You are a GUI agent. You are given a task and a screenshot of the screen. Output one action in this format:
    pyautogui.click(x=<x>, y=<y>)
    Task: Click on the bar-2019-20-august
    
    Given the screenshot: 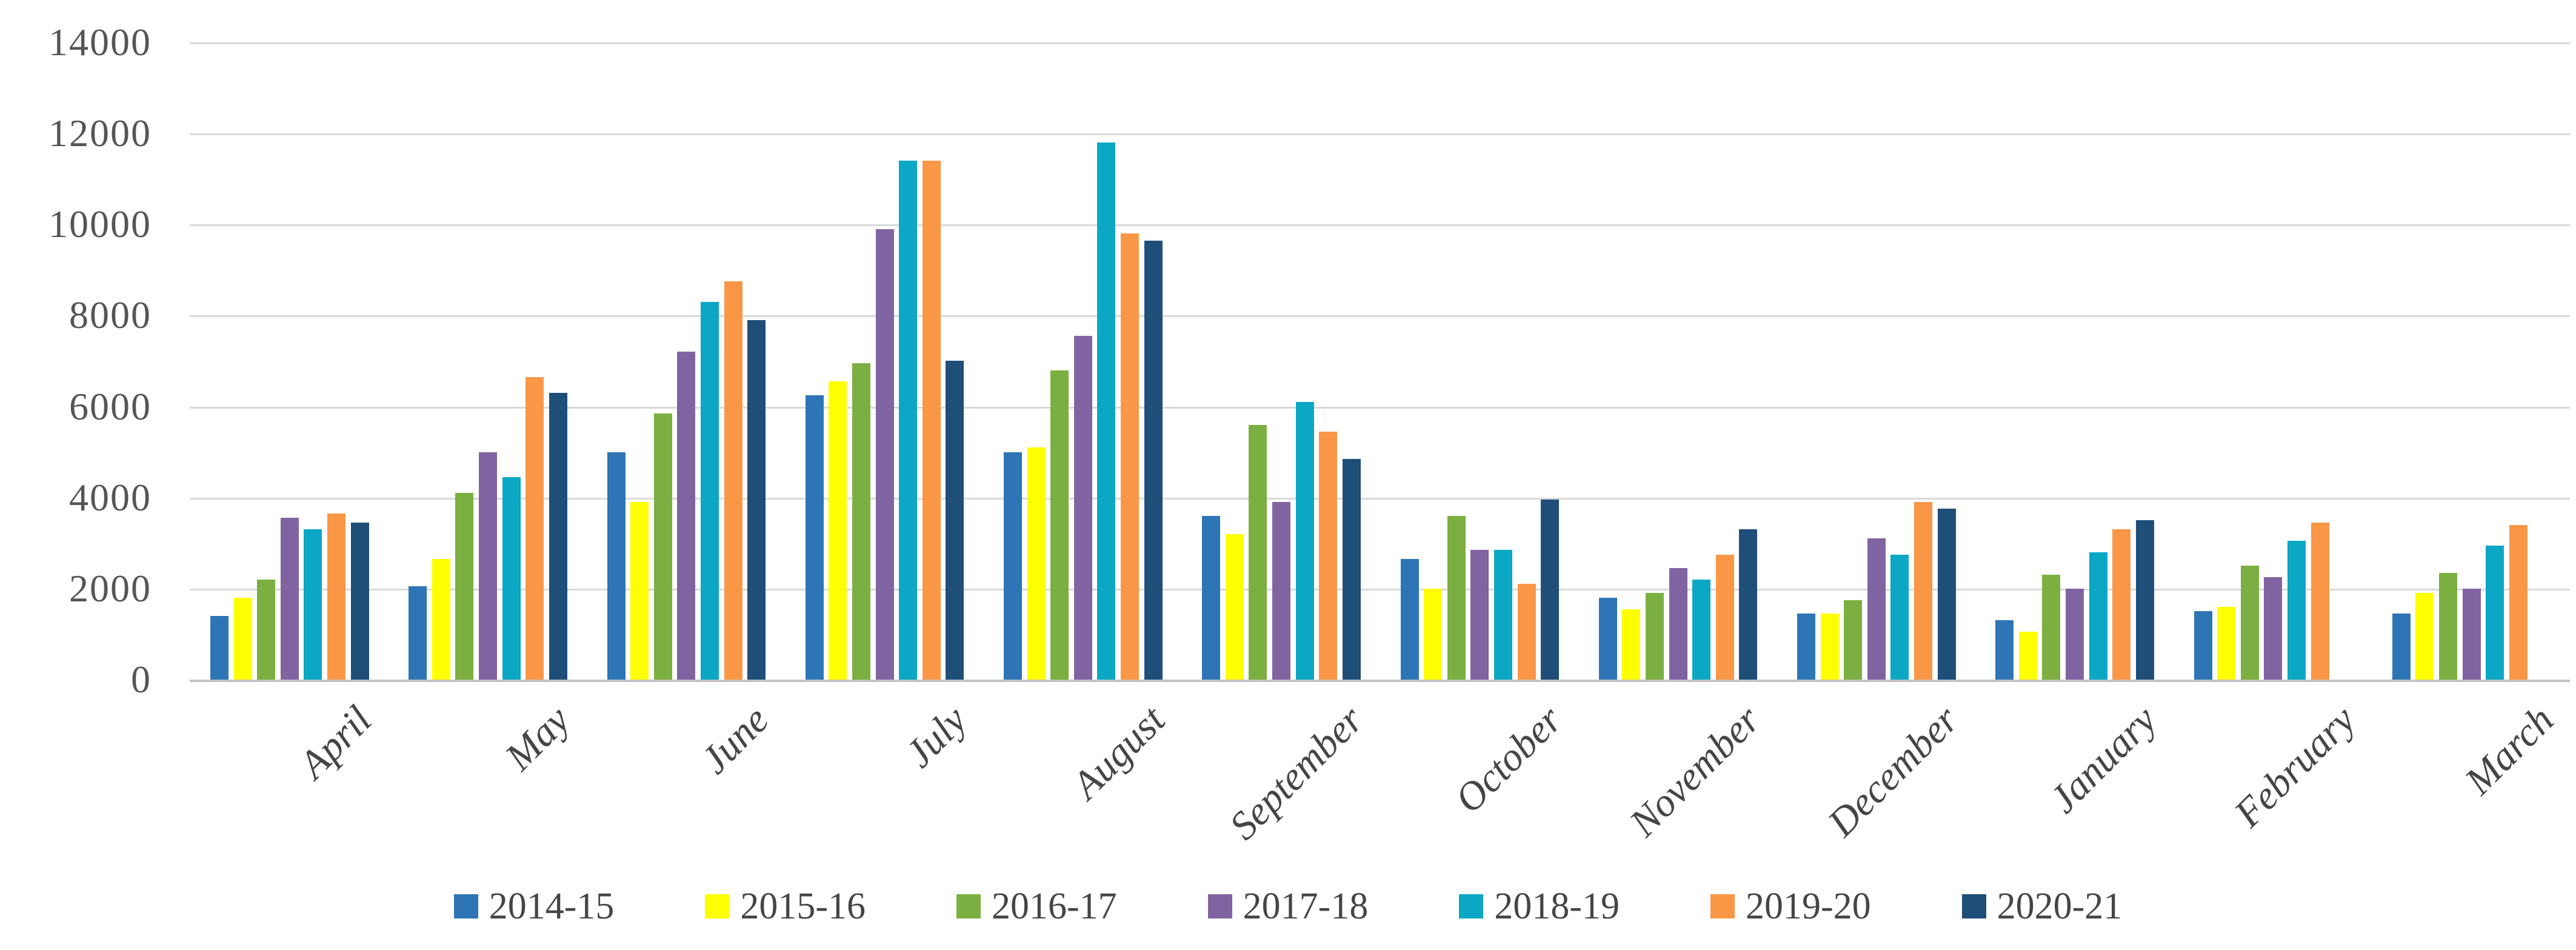 What is the action you would take?
    pyautogui.click(x=1130, y=457)
    